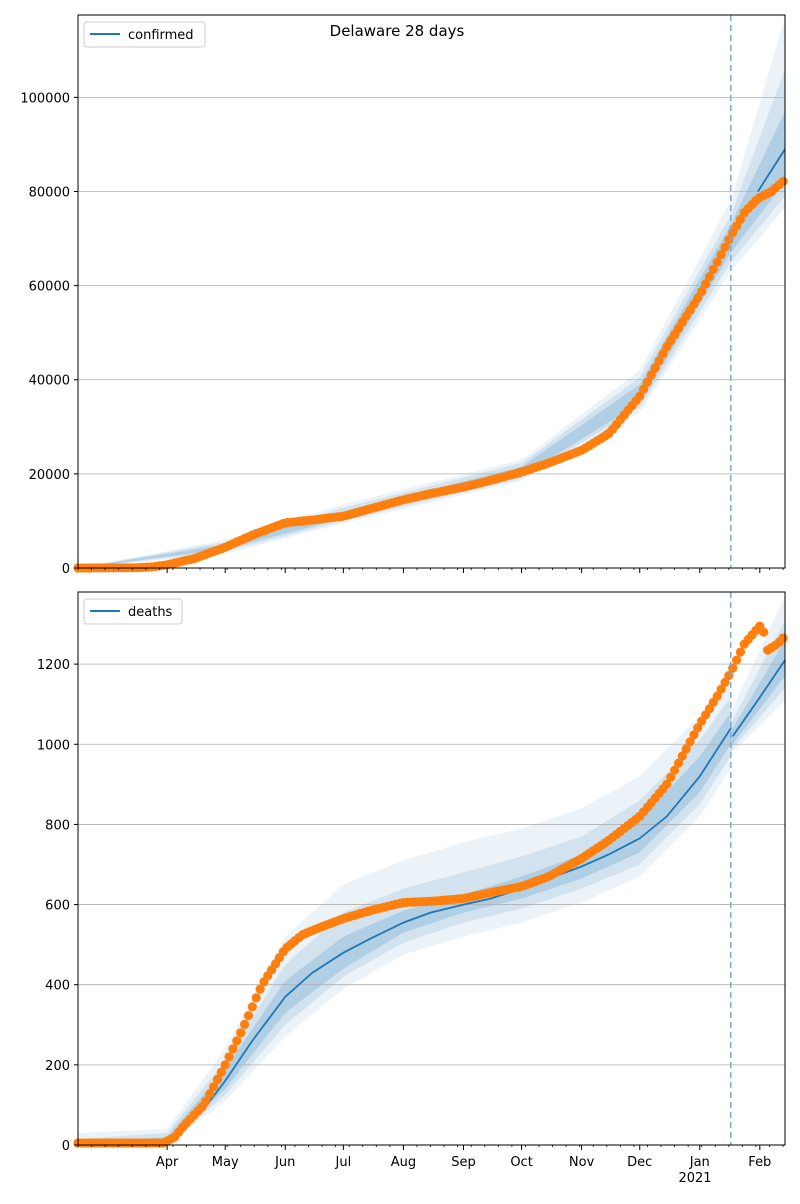  I want to click on x-month-label: Jan, so click(699, 1162).